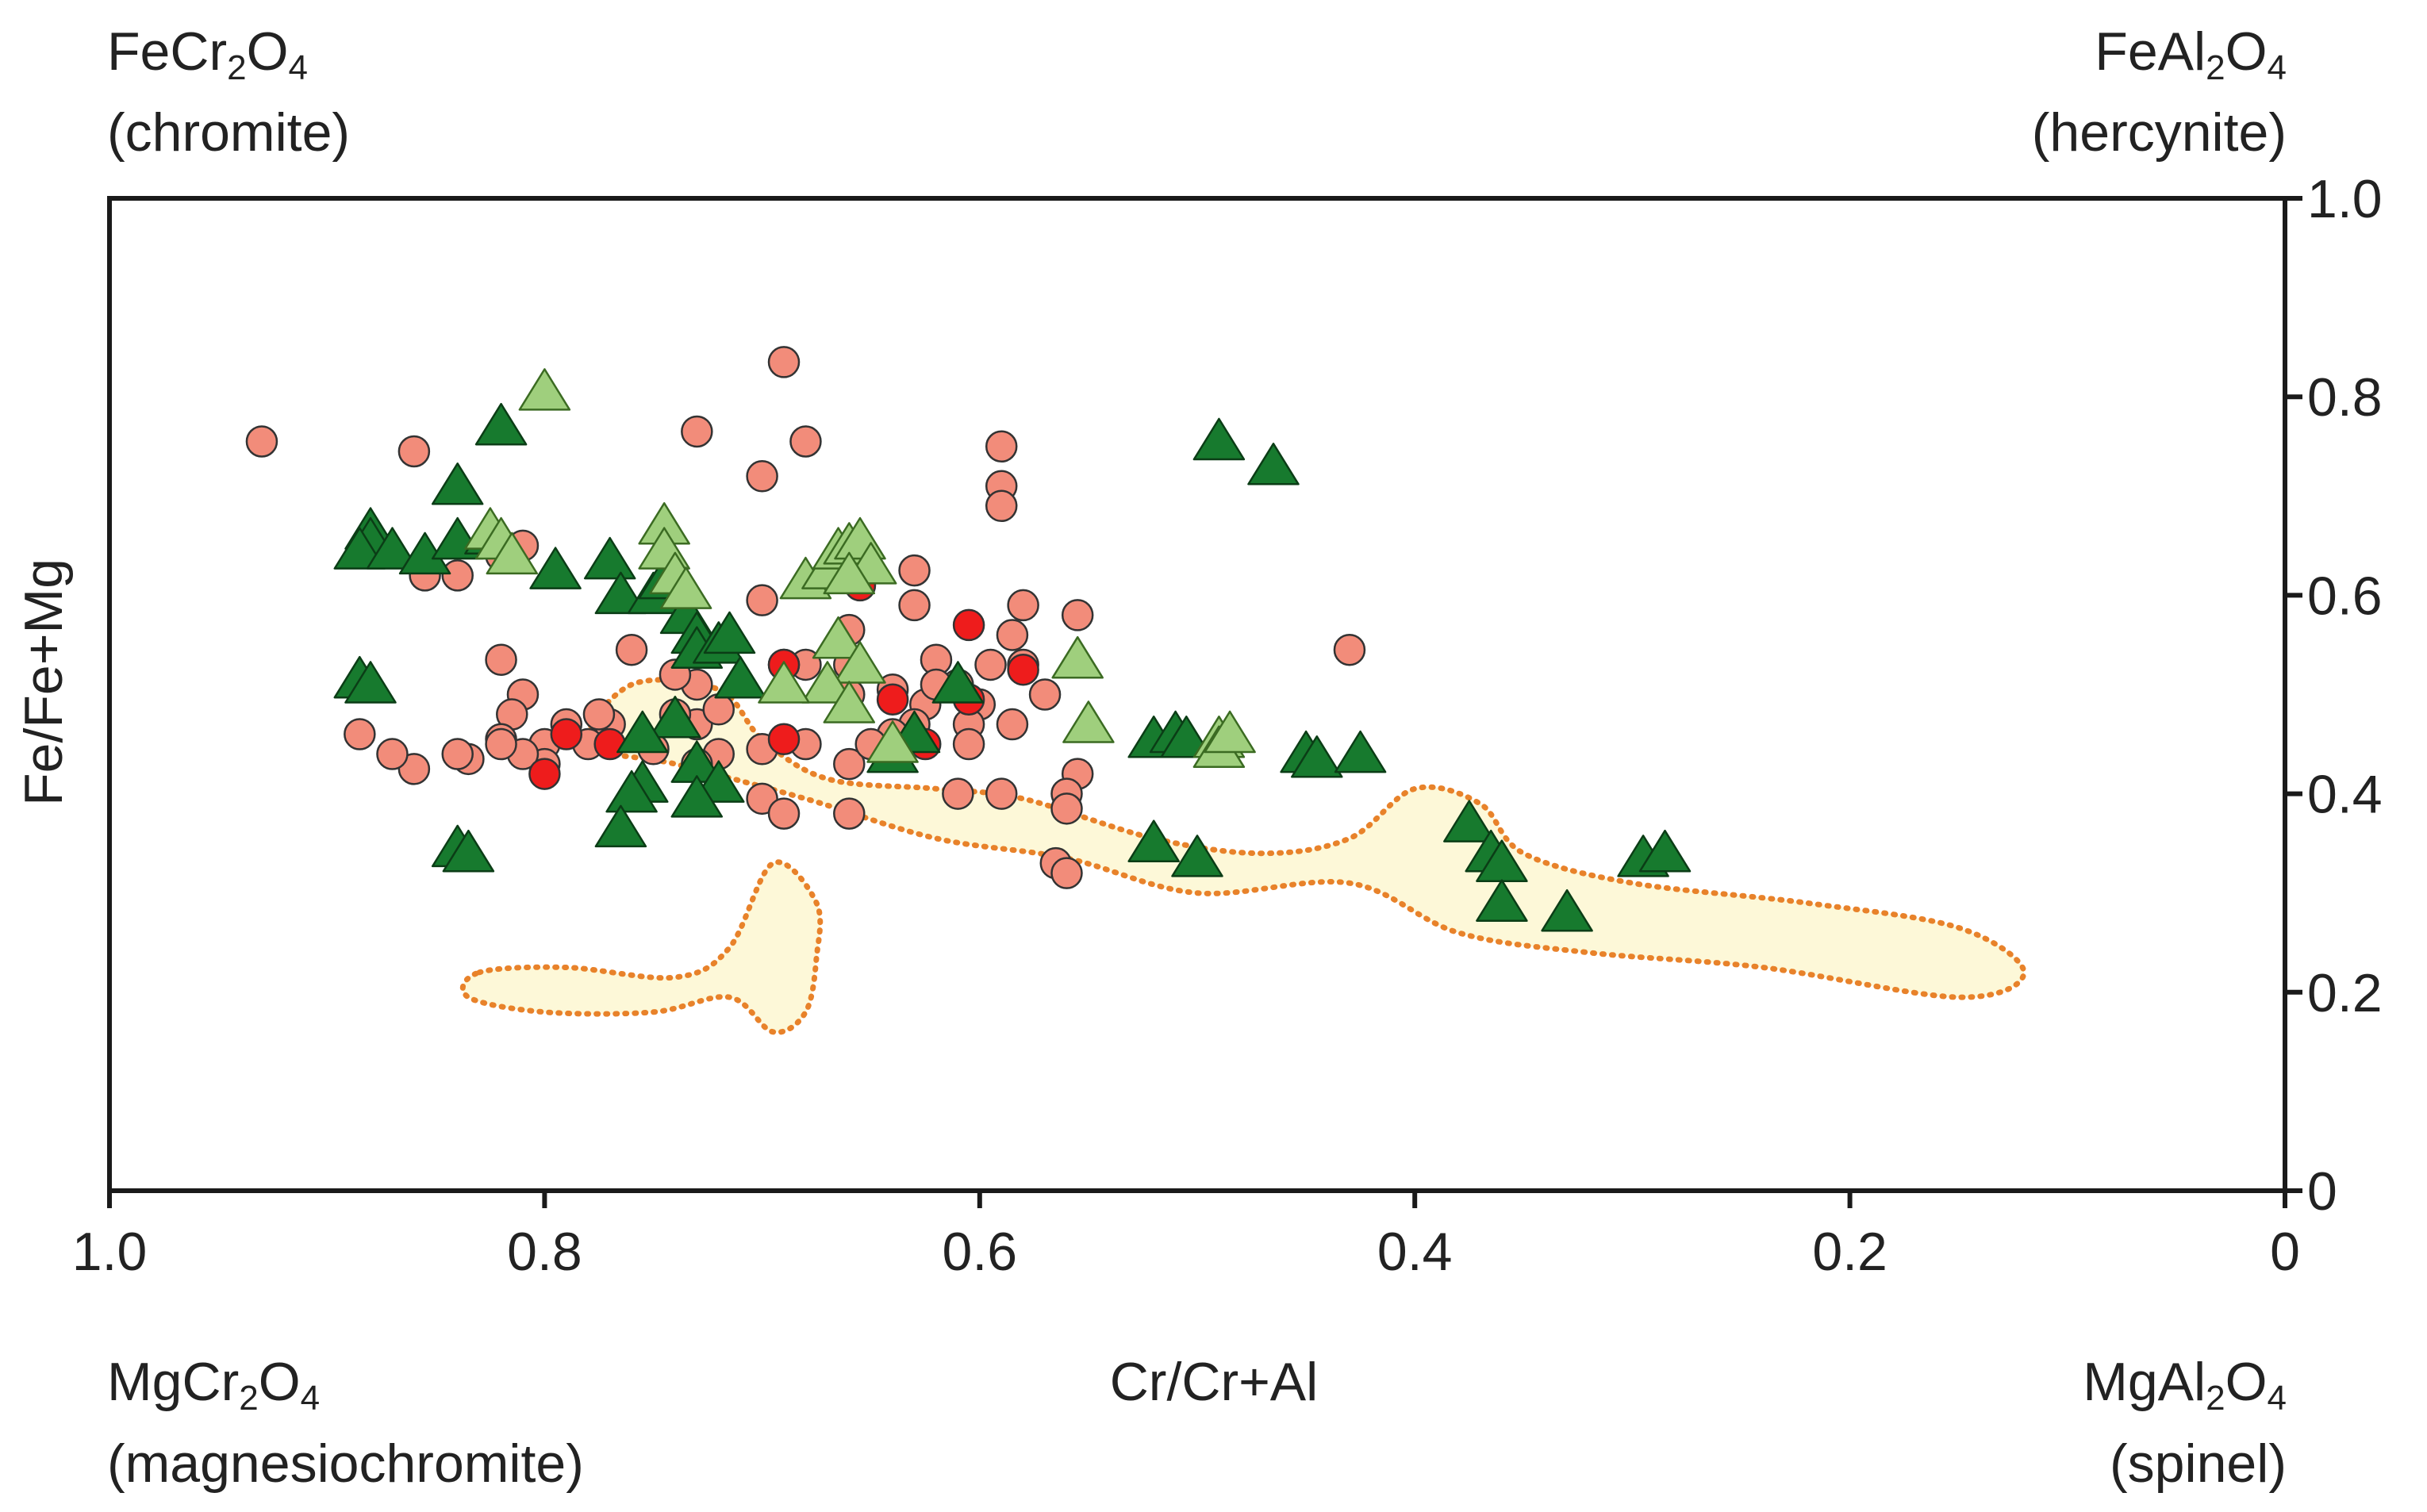 The image size is (2427, 1512). Describe the element at coordinates (2345, 596) in the screenshot. I see `y-tick-label: 0.6` at that location.